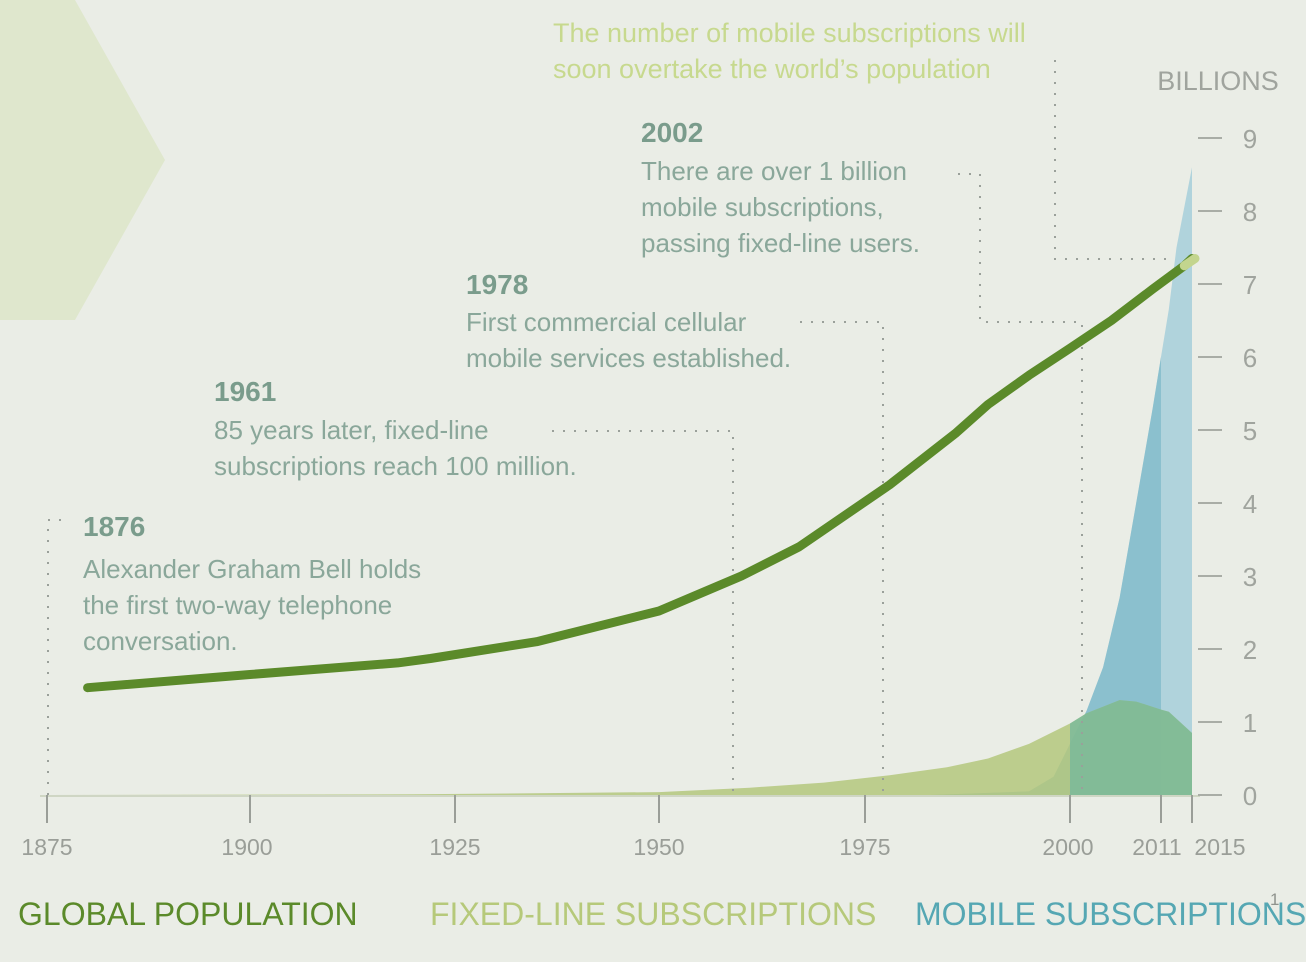 The image size is (1306, 962). What do you see at coordinates (1250, 650) in the screenshot?
I see `y-tick-label: 2` at bounding box center [1250, 650].